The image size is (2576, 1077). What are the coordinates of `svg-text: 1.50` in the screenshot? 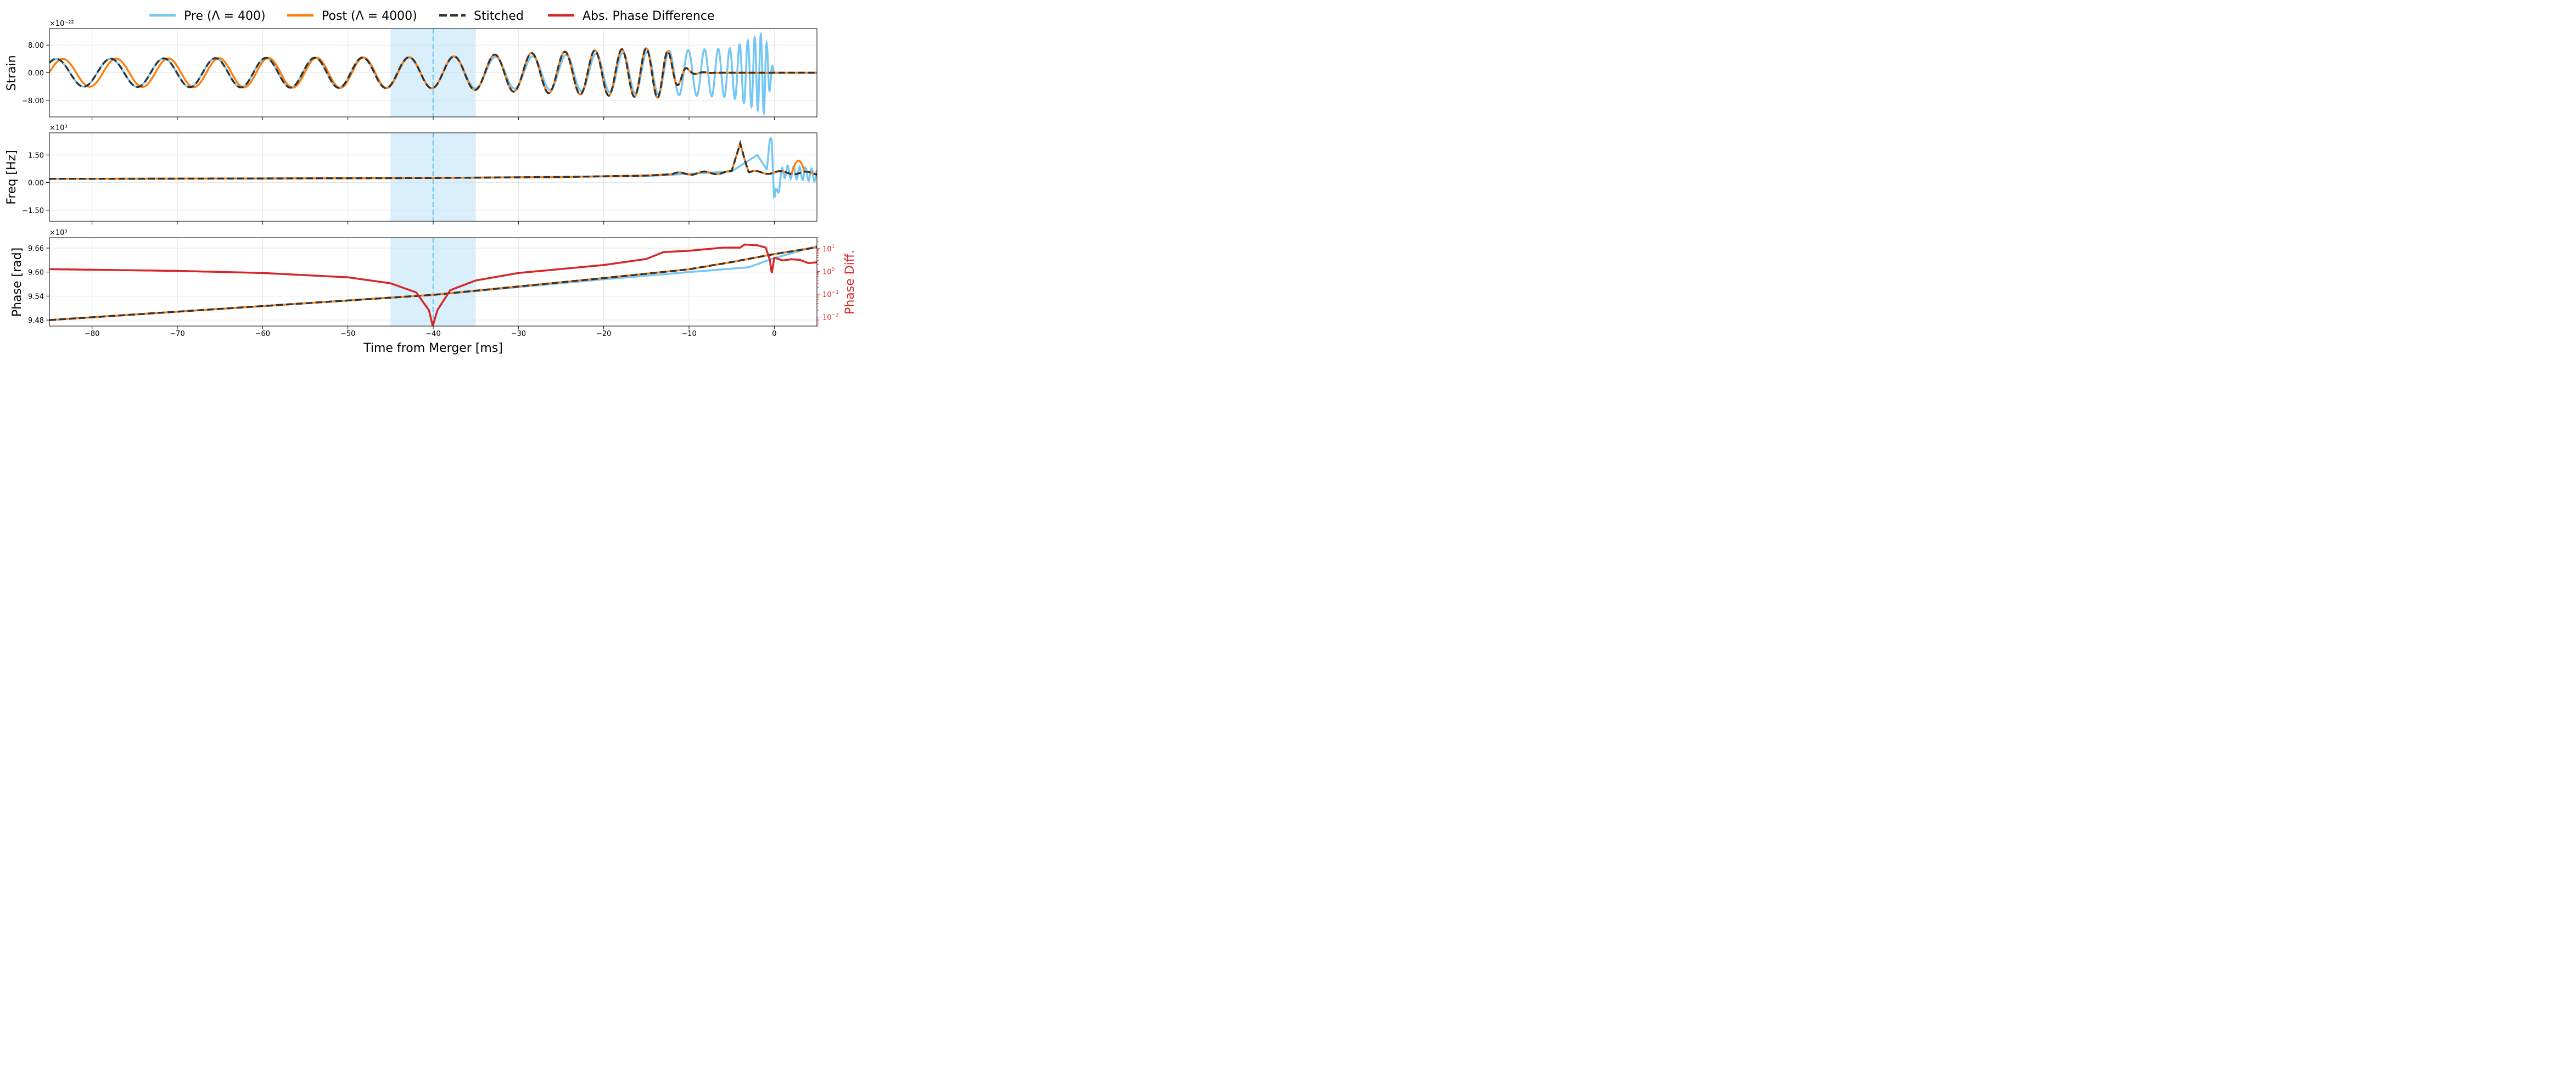 It's located at (36, 156).